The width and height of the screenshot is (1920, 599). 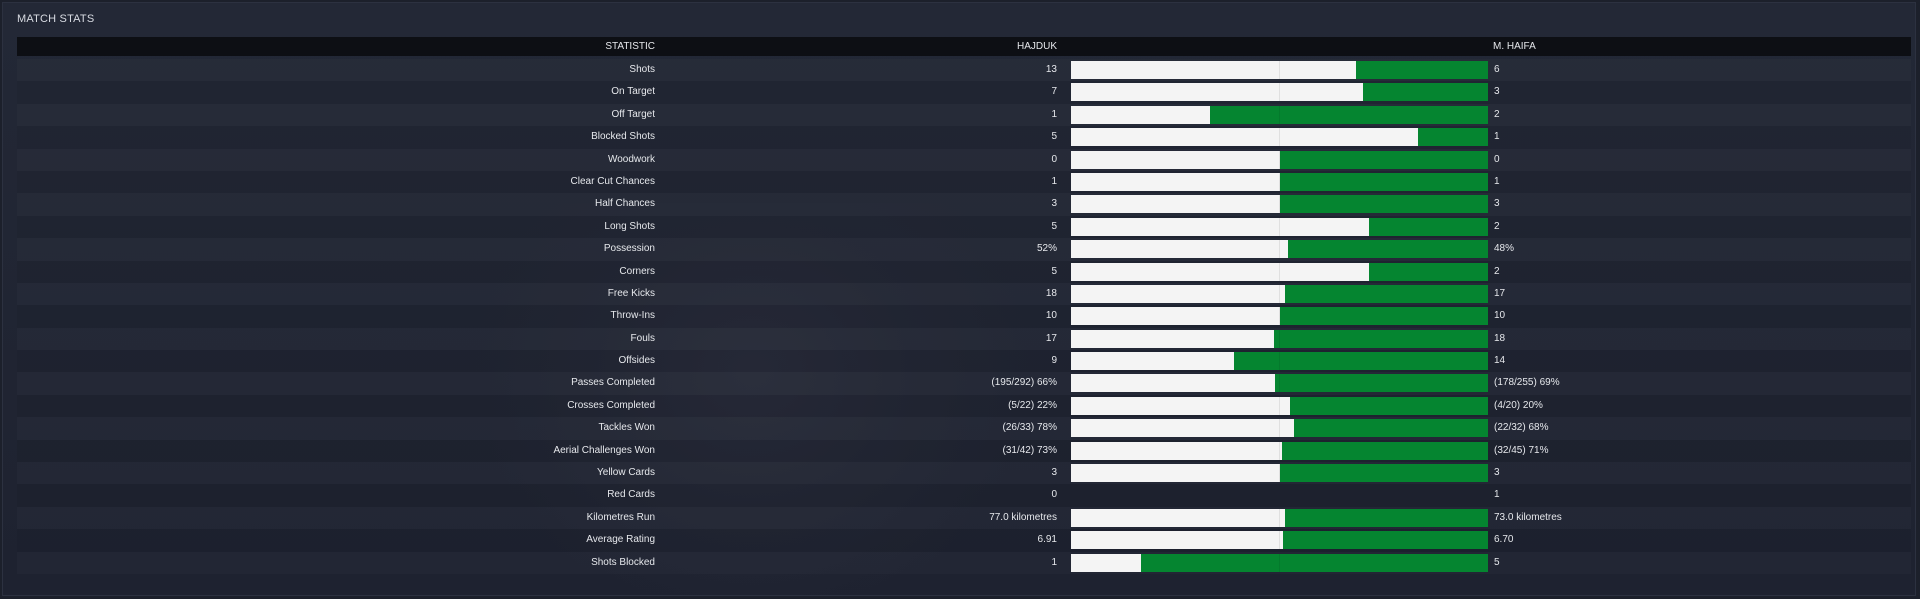 I want to click on stat-label: Average Rating, so click(x=620, y=540).